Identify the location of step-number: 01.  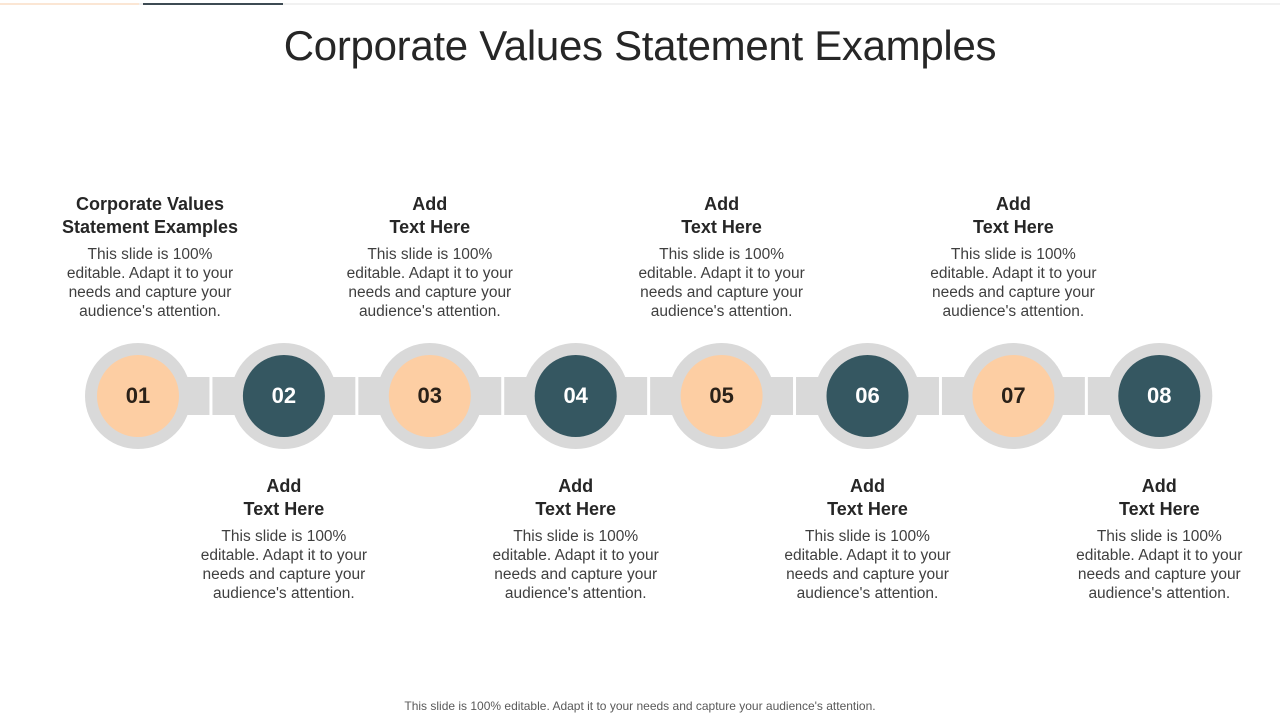
(138, 395).